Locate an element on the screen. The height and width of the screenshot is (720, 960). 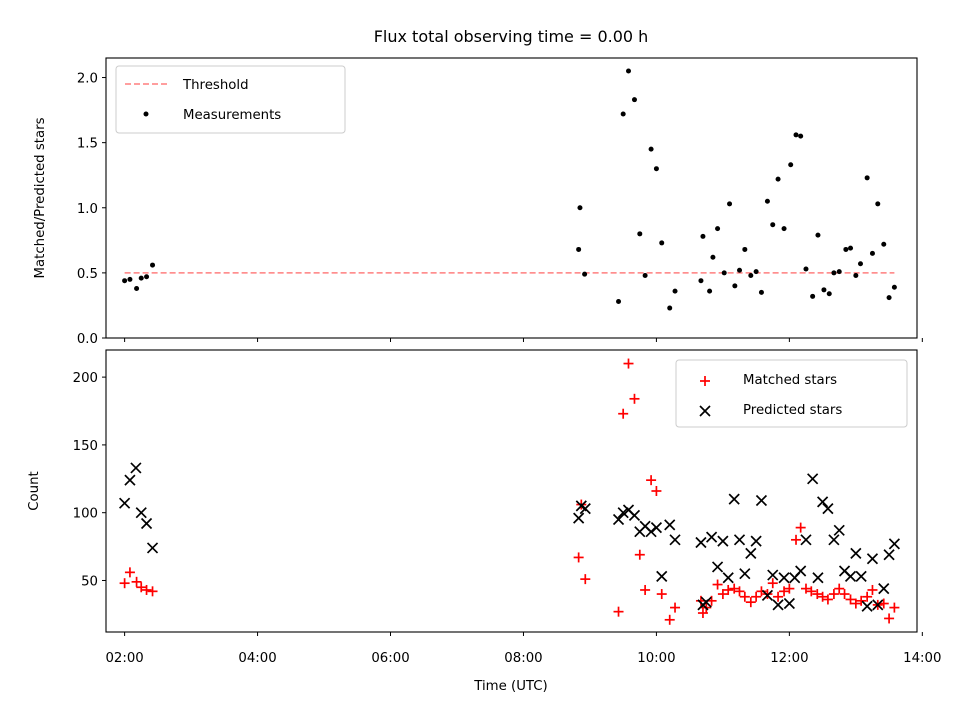
legend-measurements-label: Measurements is located at coordinates (232, 115).